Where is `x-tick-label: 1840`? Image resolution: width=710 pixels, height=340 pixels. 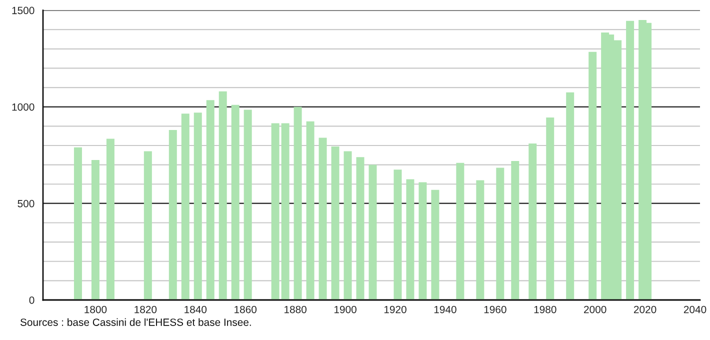
x-tick-label: 1840 is located at coordinates (195, 310).